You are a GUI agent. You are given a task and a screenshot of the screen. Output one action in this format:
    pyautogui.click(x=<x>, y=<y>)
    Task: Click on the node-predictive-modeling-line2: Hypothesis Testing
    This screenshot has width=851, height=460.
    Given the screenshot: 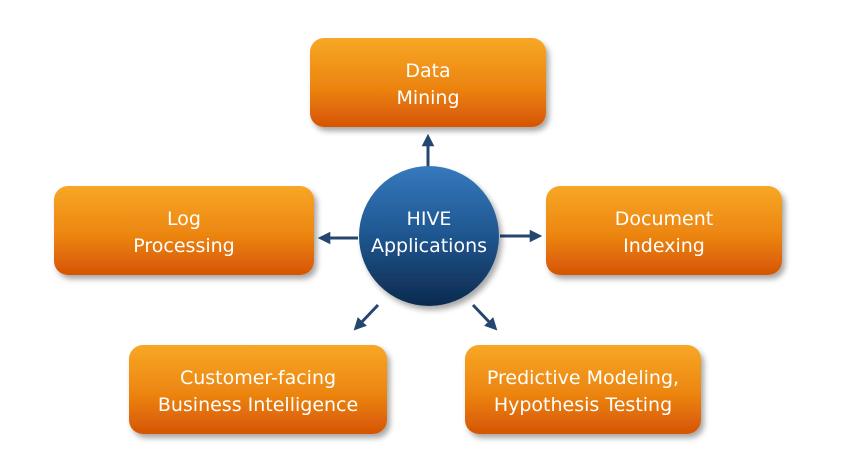 What is the action you would take?
    pyautogui.click(x=583, y=405)
    